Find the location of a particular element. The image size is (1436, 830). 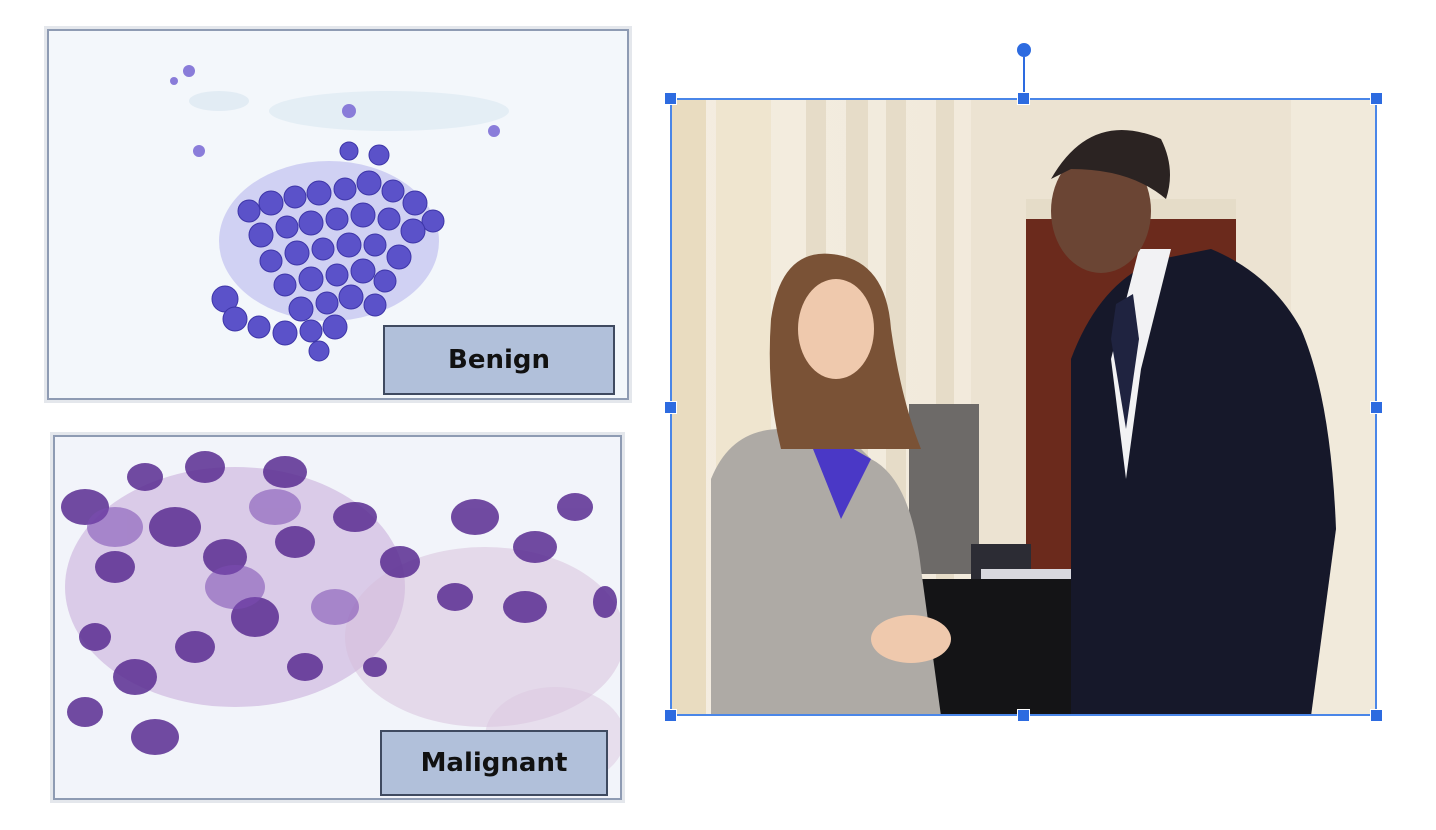

resize-handle-left is located at coordinates (670, 407).